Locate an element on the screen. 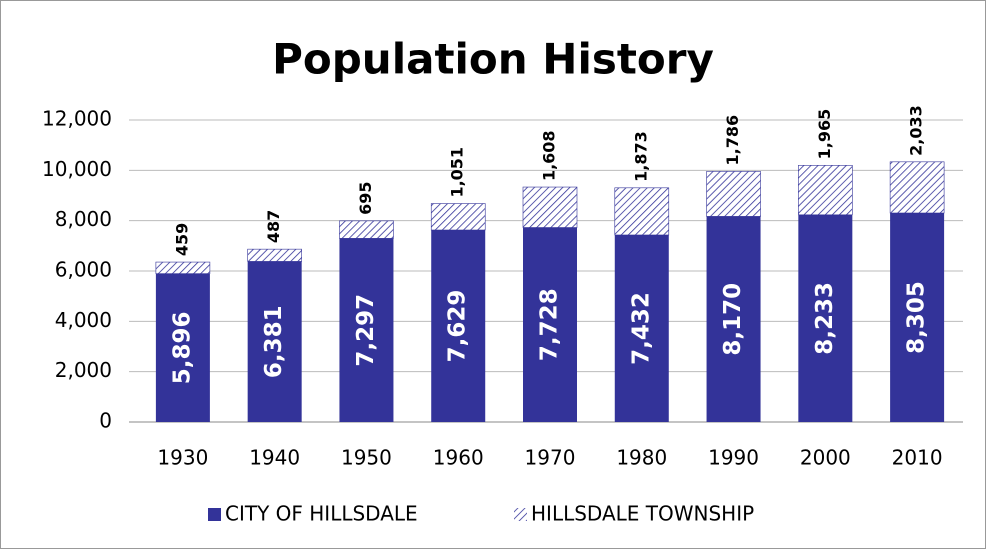  y-tick-label: 8,000 is located at coordinates (83, 219).